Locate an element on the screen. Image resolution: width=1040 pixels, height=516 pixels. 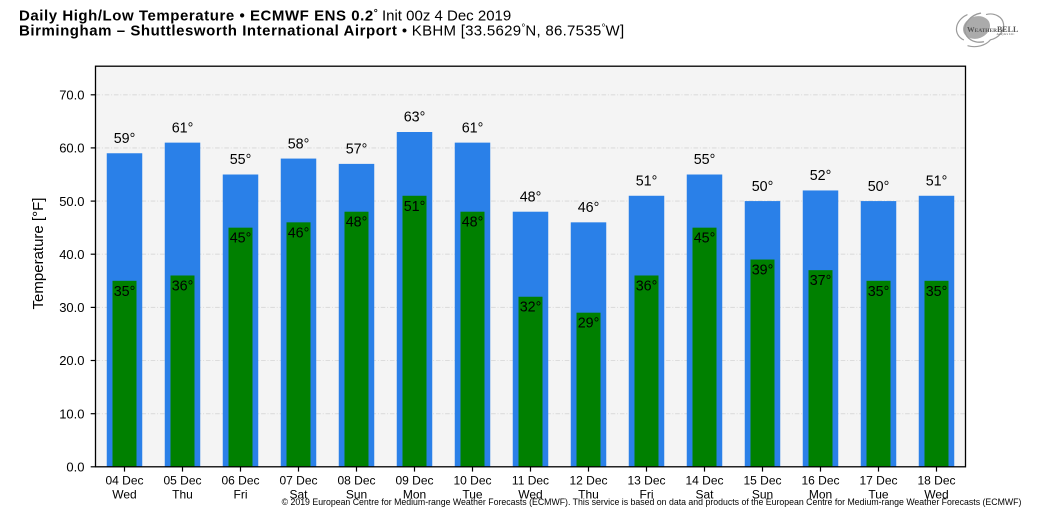
svg-text: 10 Dec is located at coordinates (472, 481).